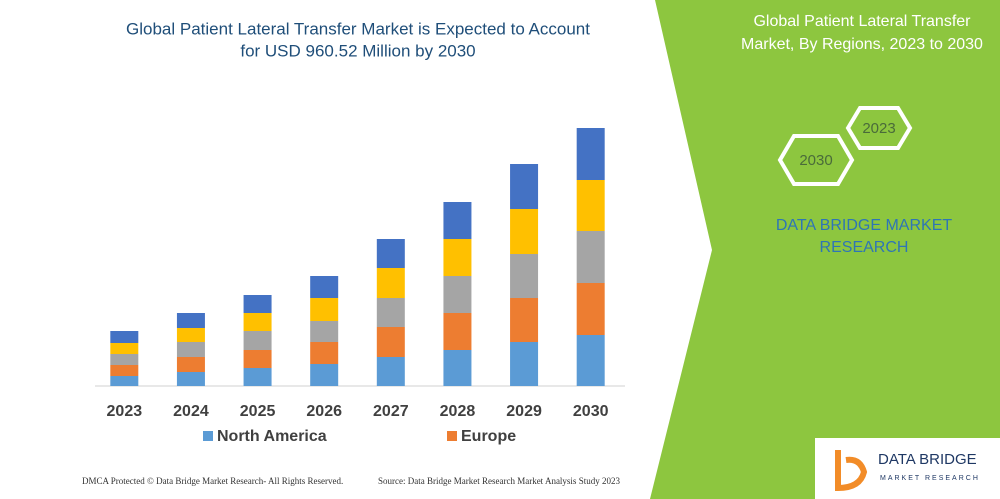 The width and height of the screenshot is (1000, 499). What do you see at coordinates (862, 21) in the screenshot?
I see `panel-title: Global Patient Lateral Transfer` at bounding box center [862, 21].